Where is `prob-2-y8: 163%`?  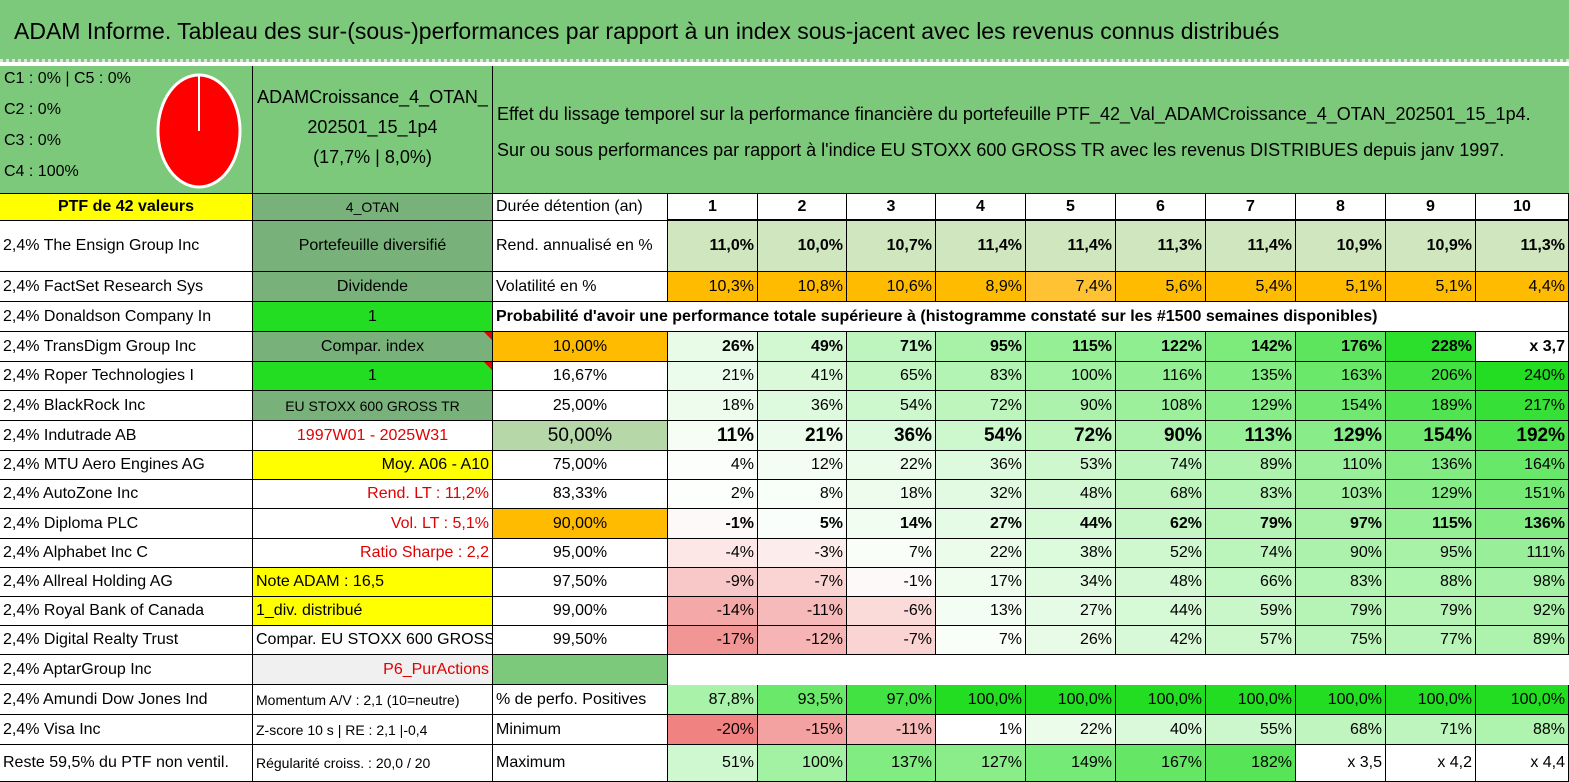
prob-2-y8: 163% is located at coordinates (1341, 376).